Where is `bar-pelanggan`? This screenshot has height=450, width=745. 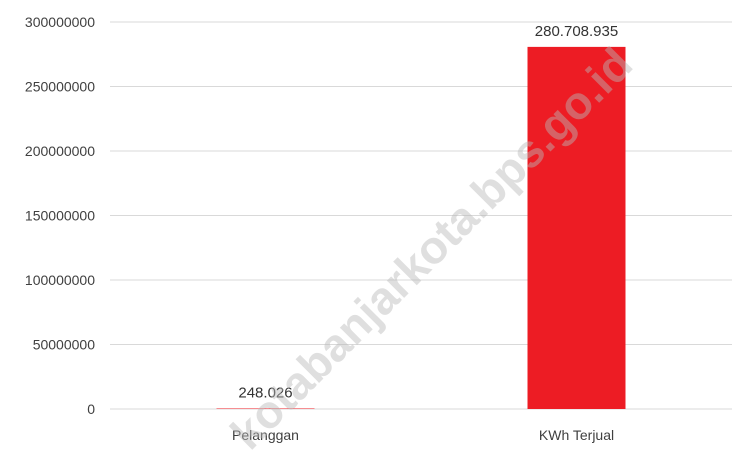 bar-pelanggan is located at coordinates (265, 408).